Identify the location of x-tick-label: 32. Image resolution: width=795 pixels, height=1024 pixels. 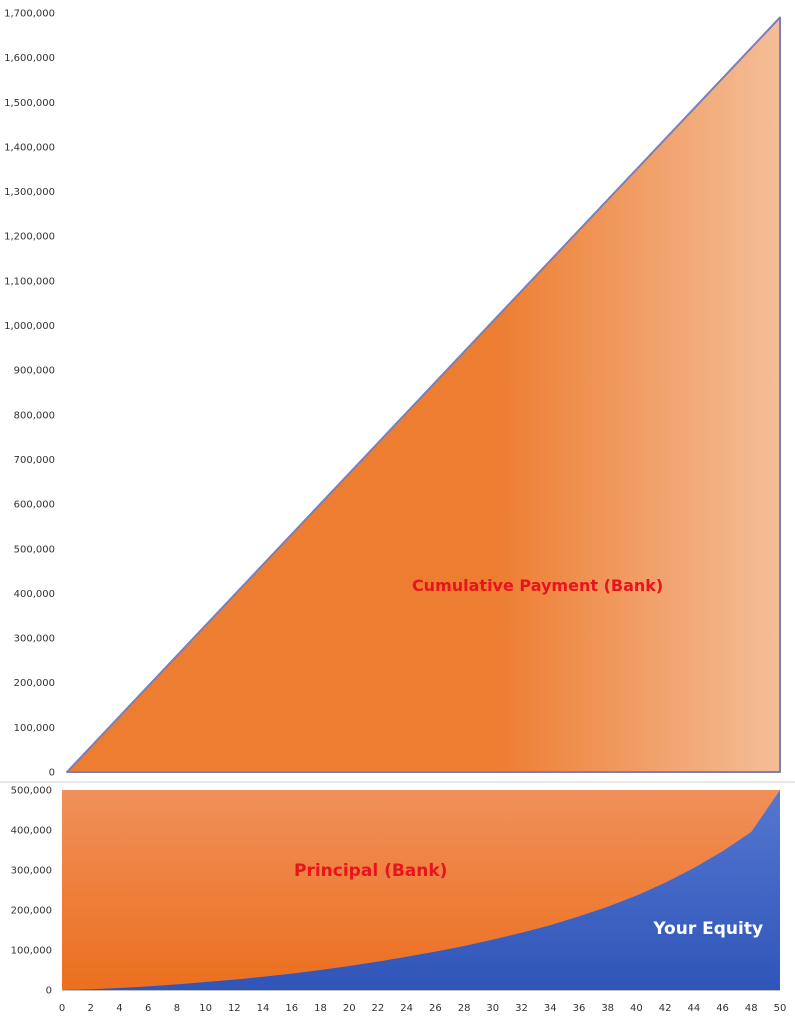
(521, 1008).